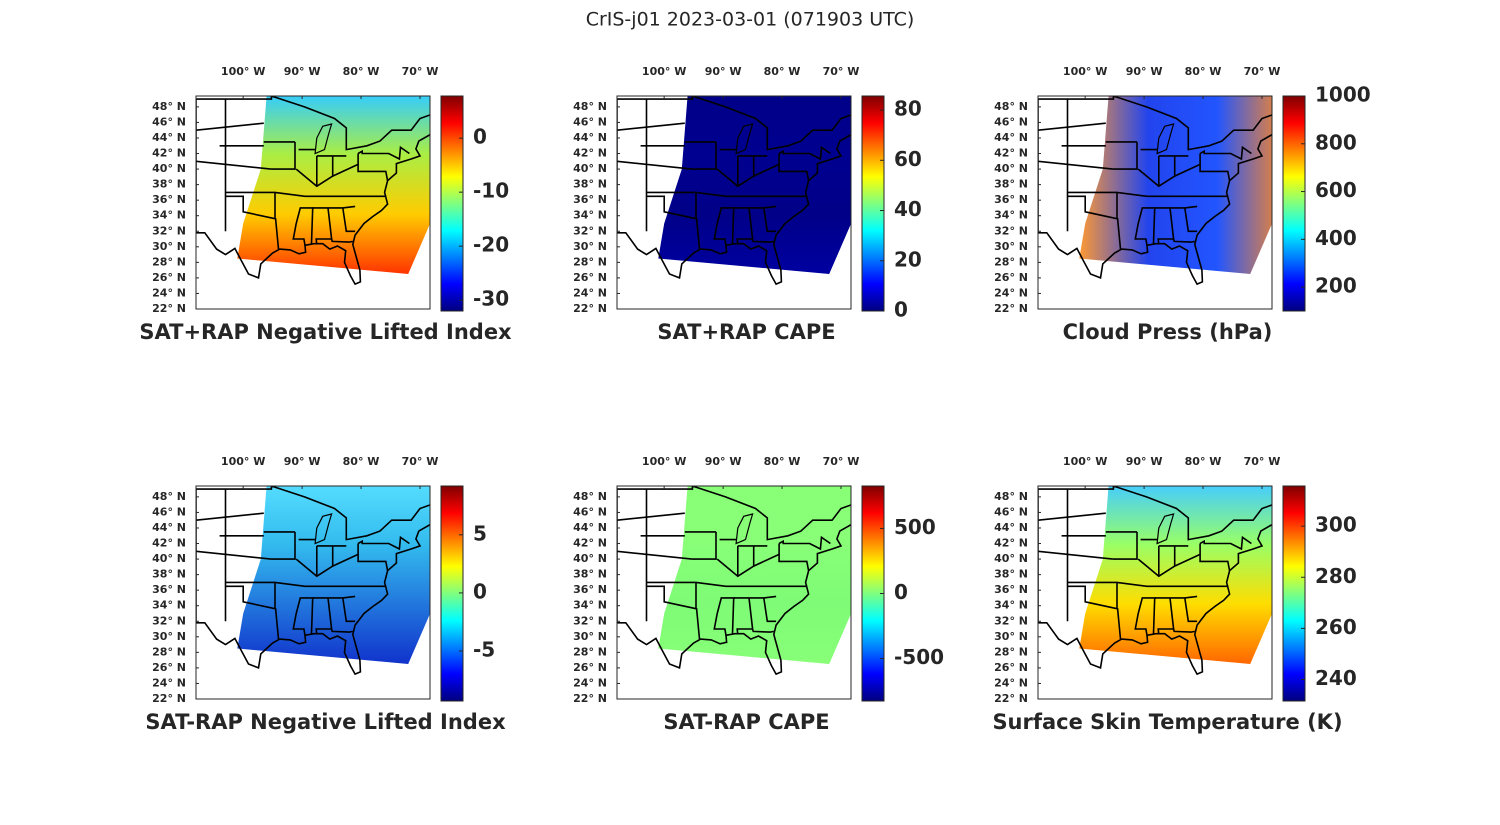 Image resolution: width=1500 pixels, height=825 pixels. I want to click on map-content, so click(313, 581).